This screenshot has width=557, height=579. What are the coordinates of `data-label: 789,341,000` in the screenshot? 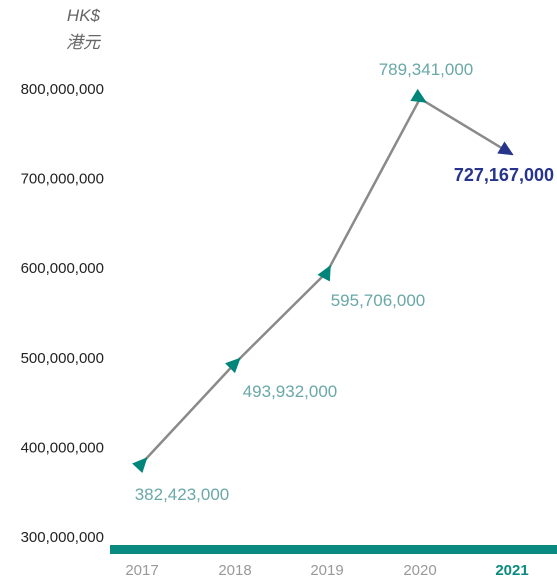 It's located at (426, 69).